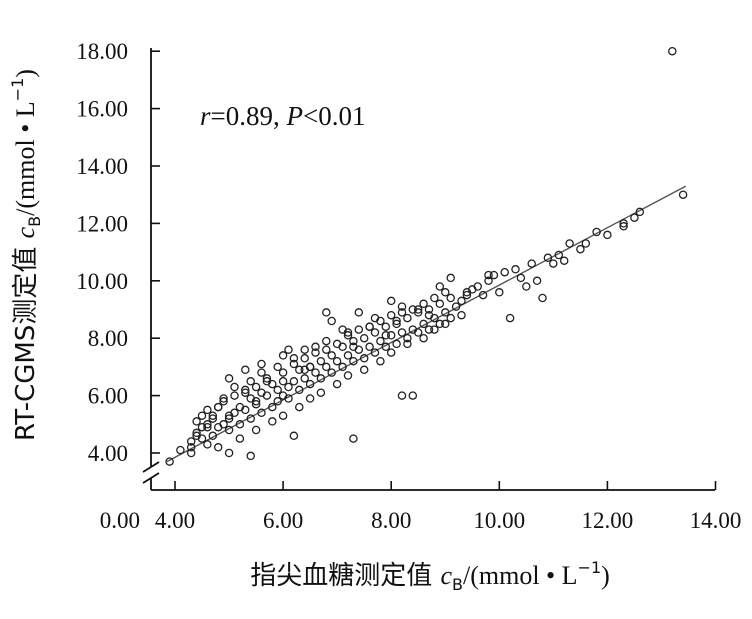 This screenshot has height=619, width=752. Describe the element at coordinates (17, 90) in the screenshot. I see `y-axis-title-exp: −1` at that location.